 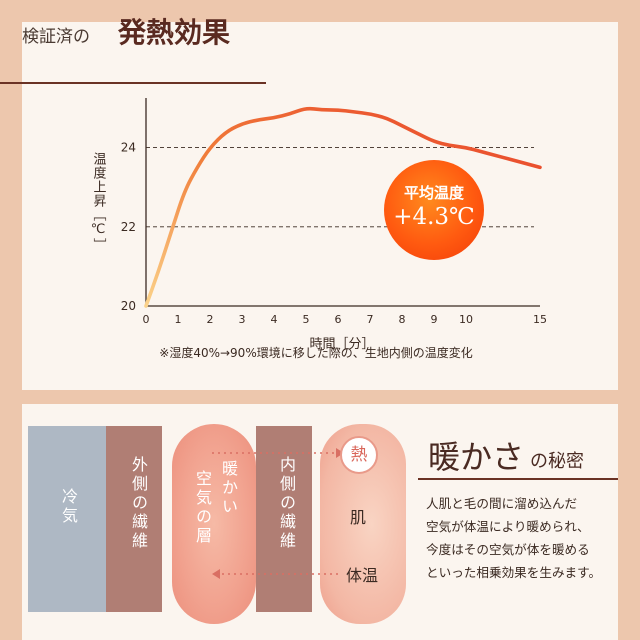 What do you see at coordinates (228, 488) in the screenshot?
I see `warm-layer-label-line1: 暖かい` at bounding box center [228, 488].